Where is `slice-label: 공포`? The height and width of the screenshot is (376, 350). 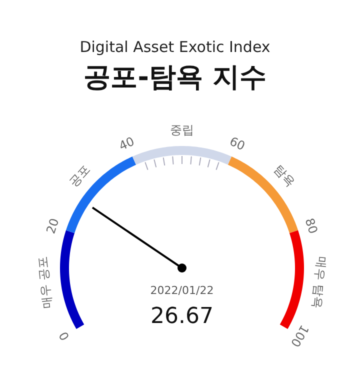 slice-label: 공포 is located at coordinates (79, 176).